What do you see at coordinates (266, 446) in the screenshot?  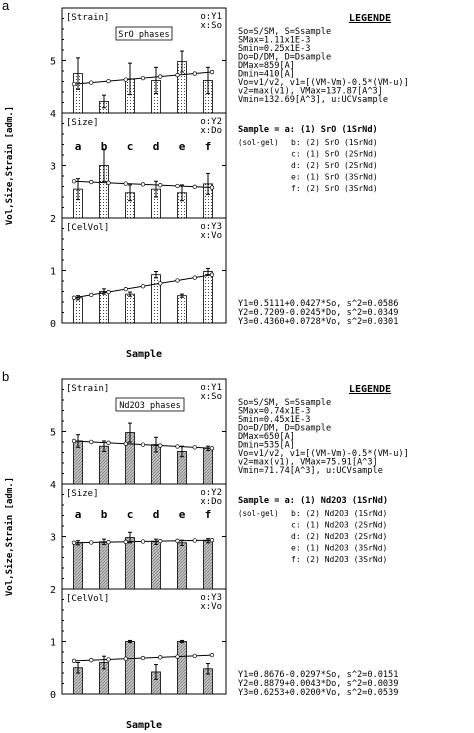 I see `fig-b-legend-line: Dmin=535[A]` at bounding box center [266, 446].